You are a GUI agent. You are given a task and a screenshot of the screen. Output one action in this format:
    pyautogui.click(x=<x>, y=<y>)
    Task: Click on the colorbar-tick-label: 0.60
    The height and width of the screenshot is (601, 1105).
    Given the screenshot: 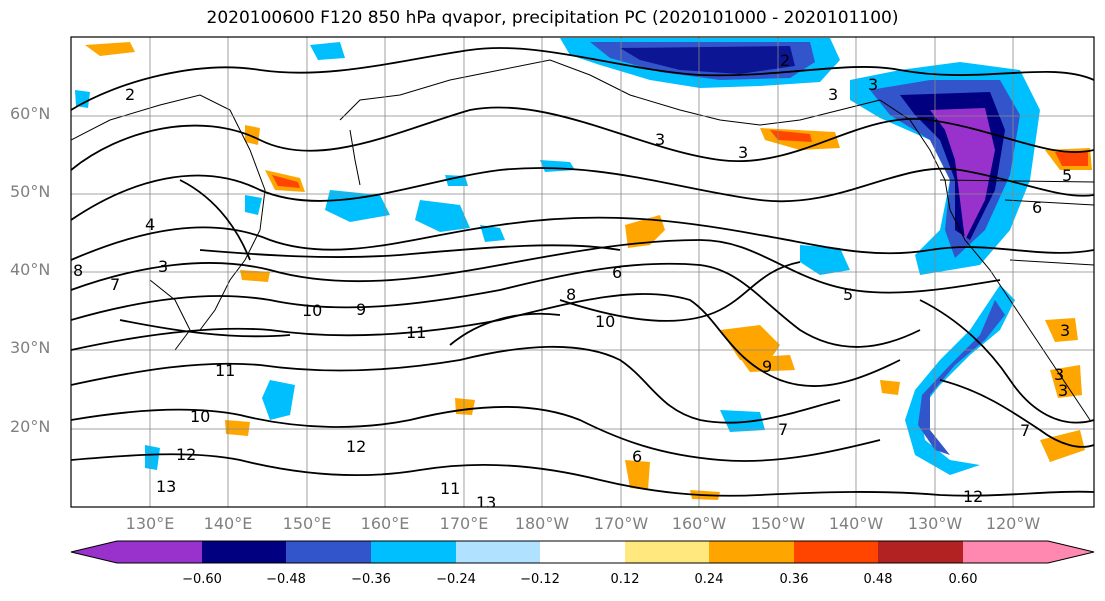 What is the action you would take?
    pyautogui.click(x=963, y=579)
    